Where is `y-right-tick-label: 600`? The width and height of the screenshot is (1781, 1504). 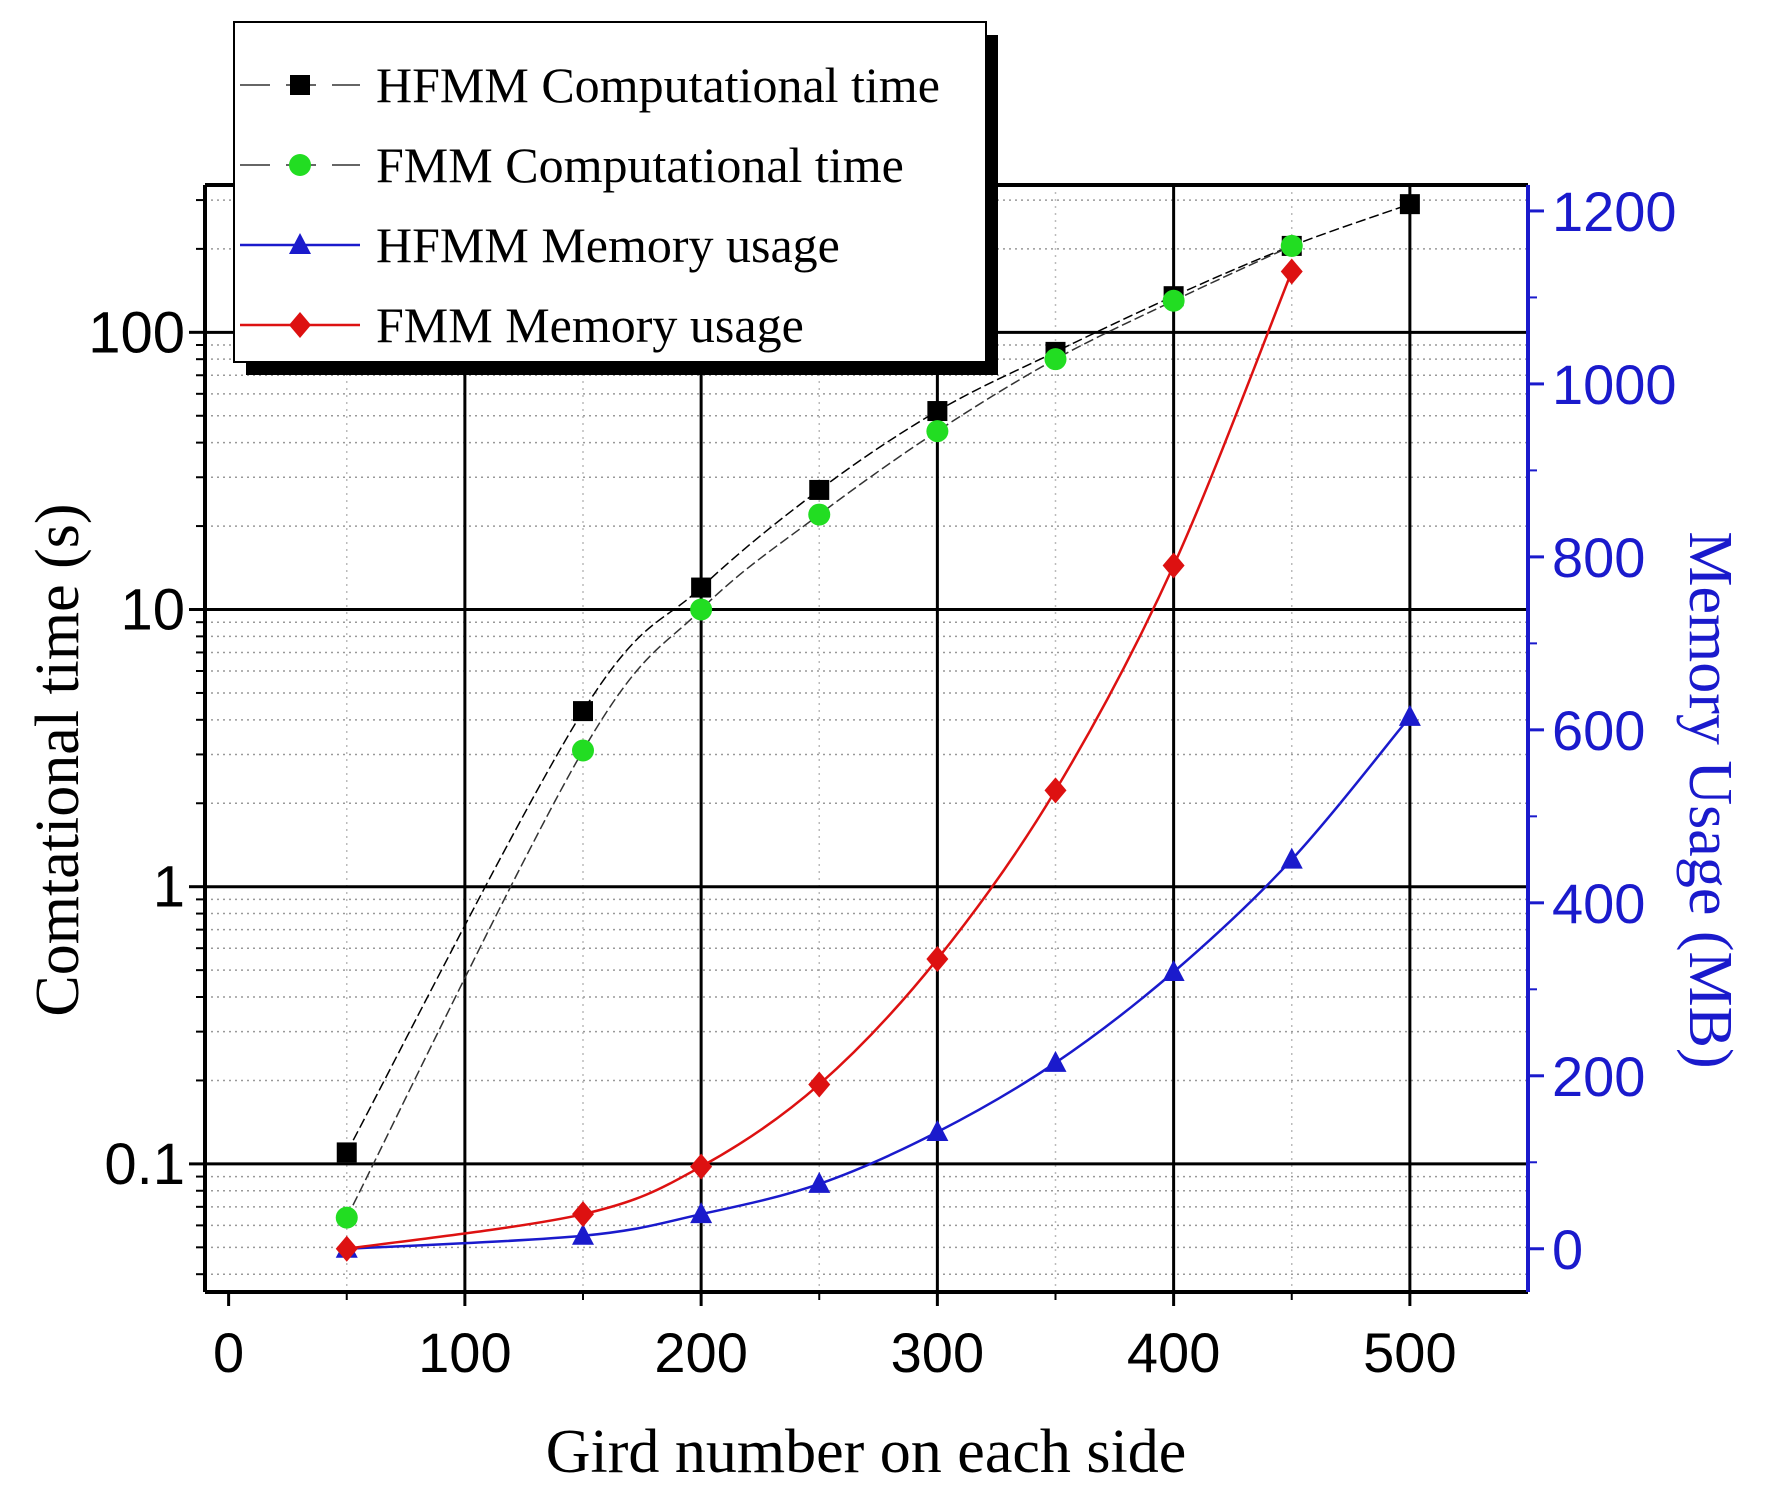
y-right-tick-label: 600 is located at coordinates (1598, 730).